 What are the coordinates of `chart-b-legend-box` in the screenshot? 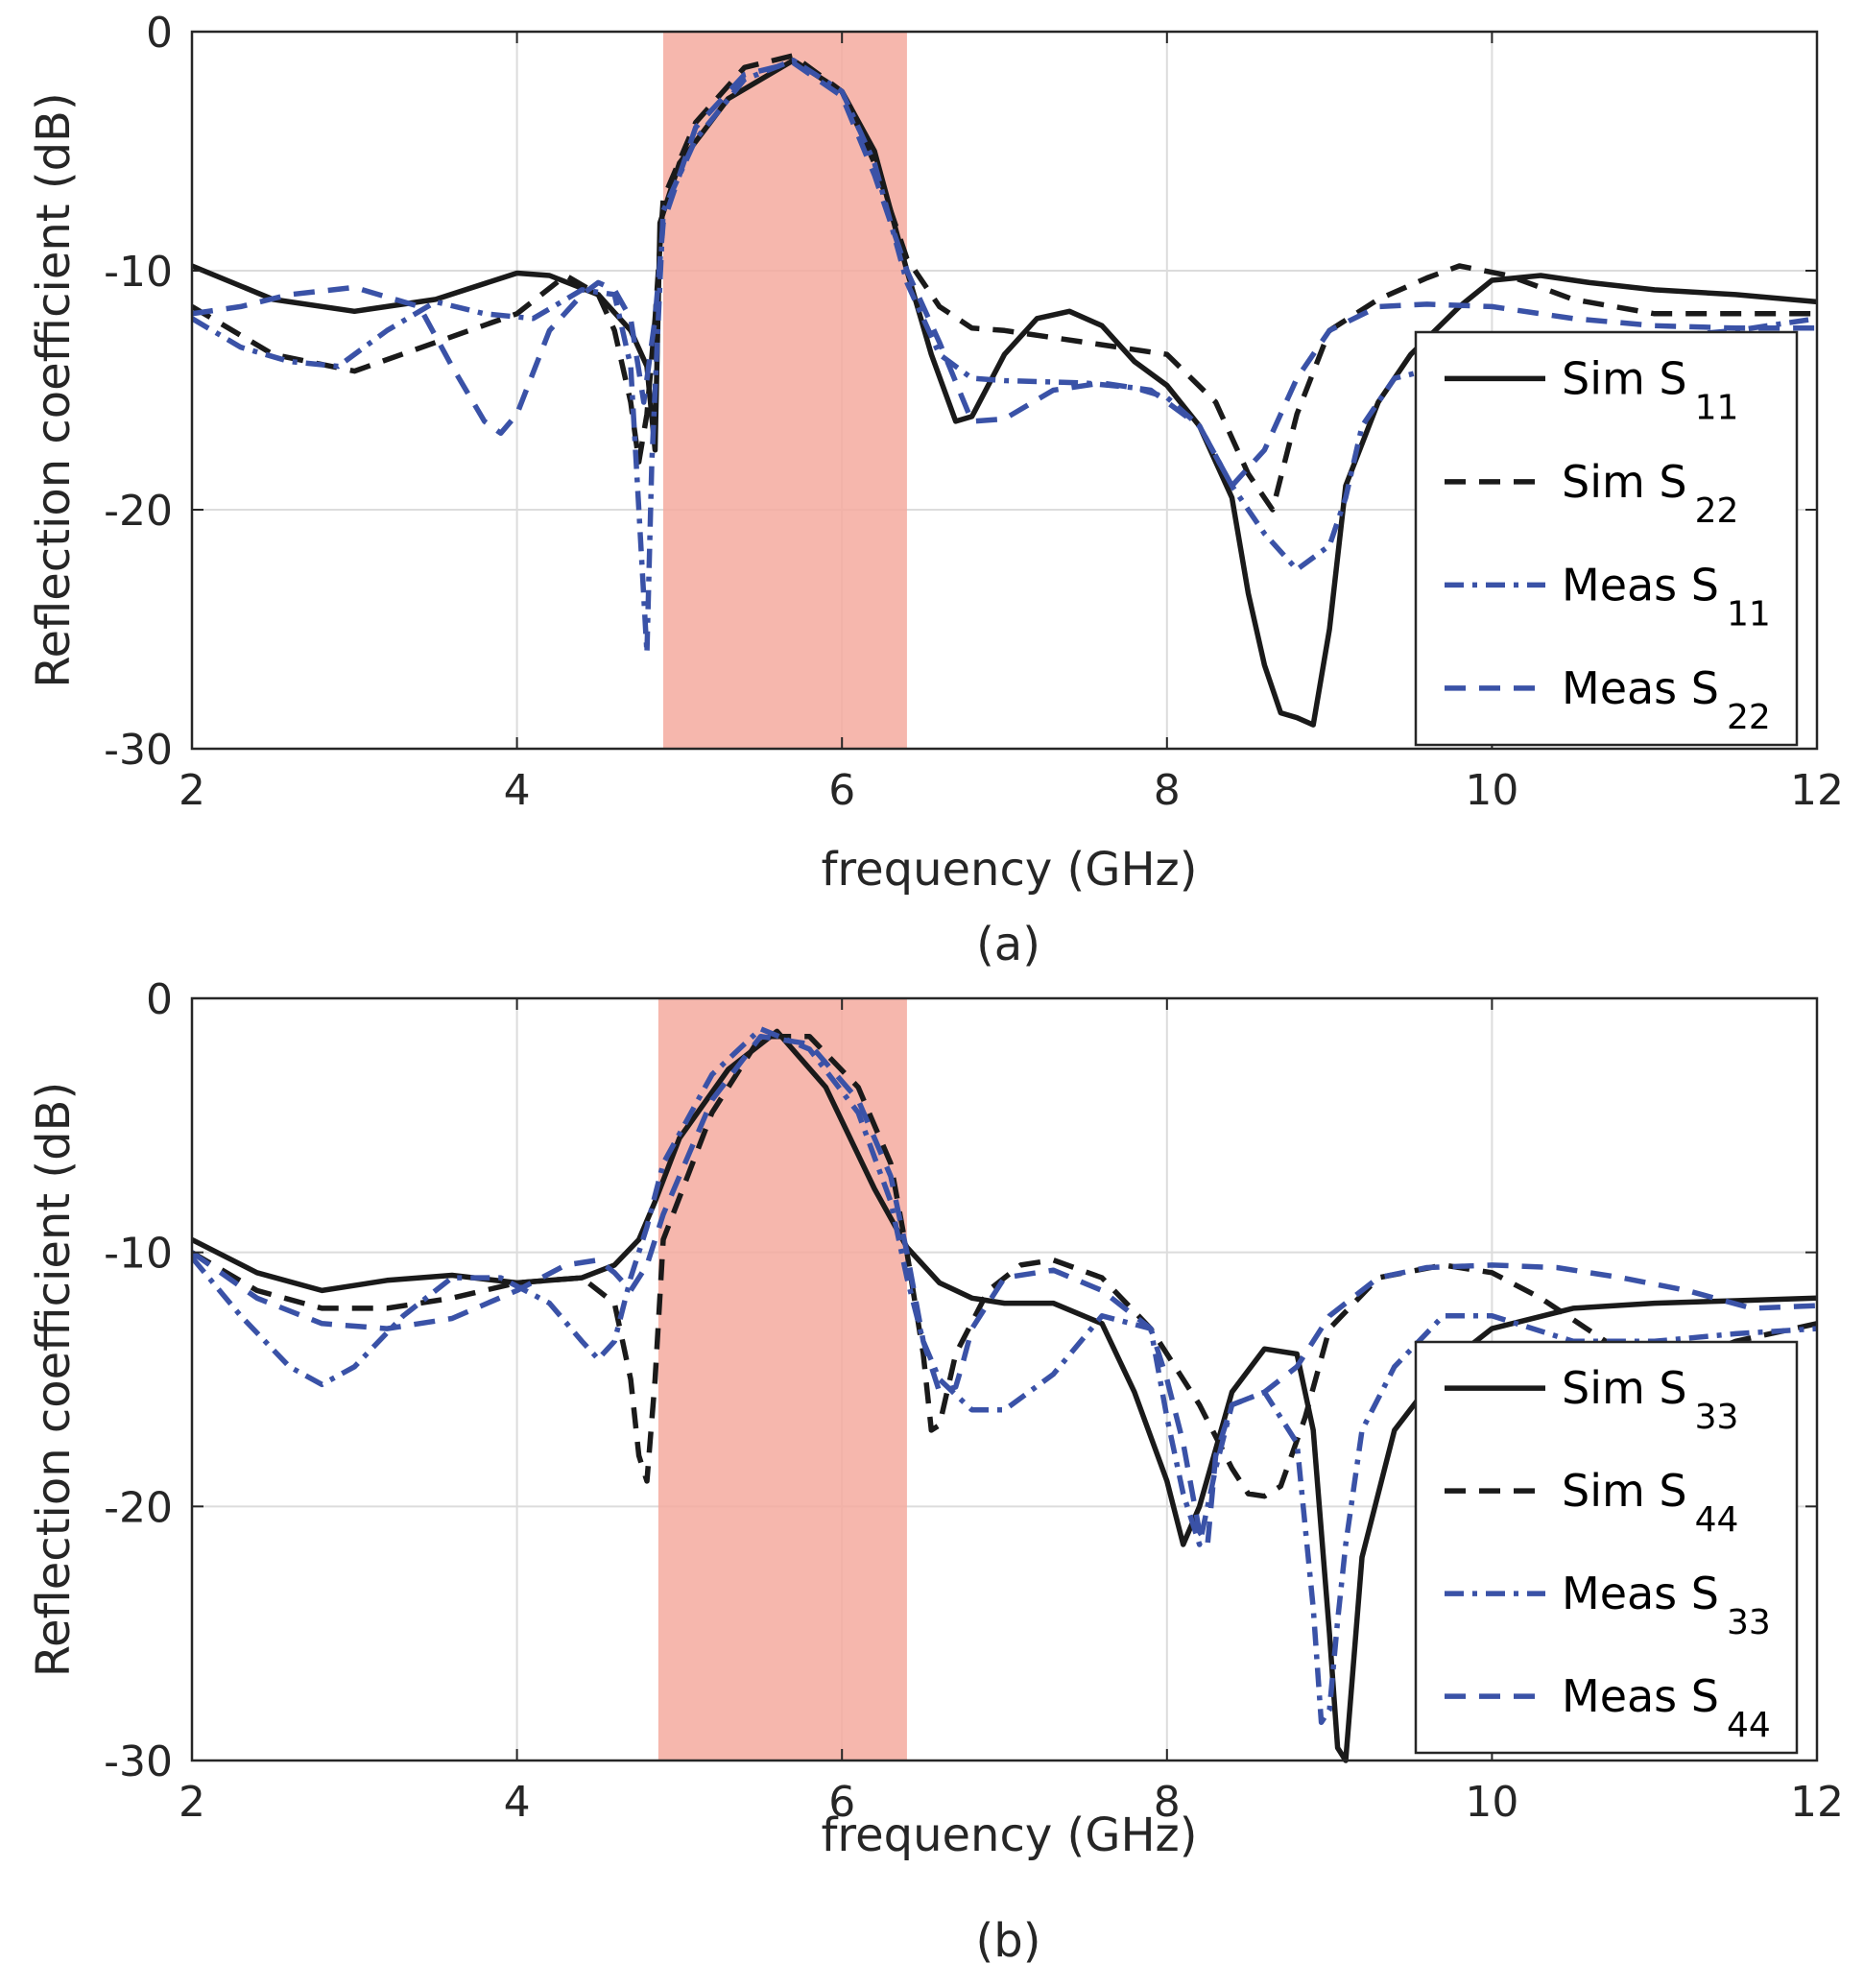 It's located at (1606, 1547).